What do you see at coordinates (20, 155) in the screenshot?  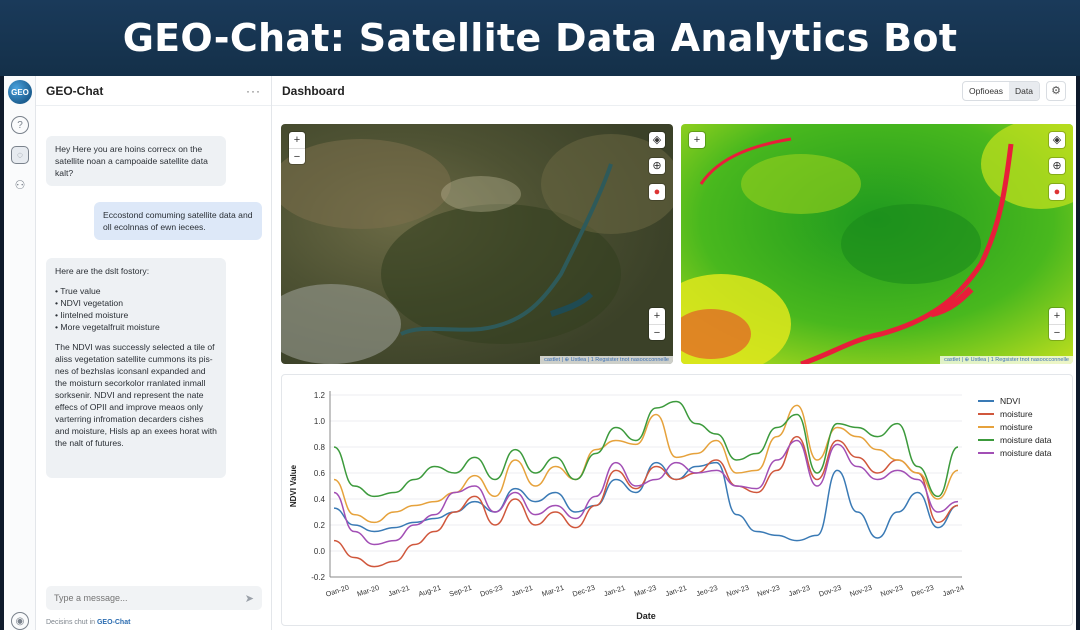 I see `chat-icon: ◌` at bounding box center [20, 155].